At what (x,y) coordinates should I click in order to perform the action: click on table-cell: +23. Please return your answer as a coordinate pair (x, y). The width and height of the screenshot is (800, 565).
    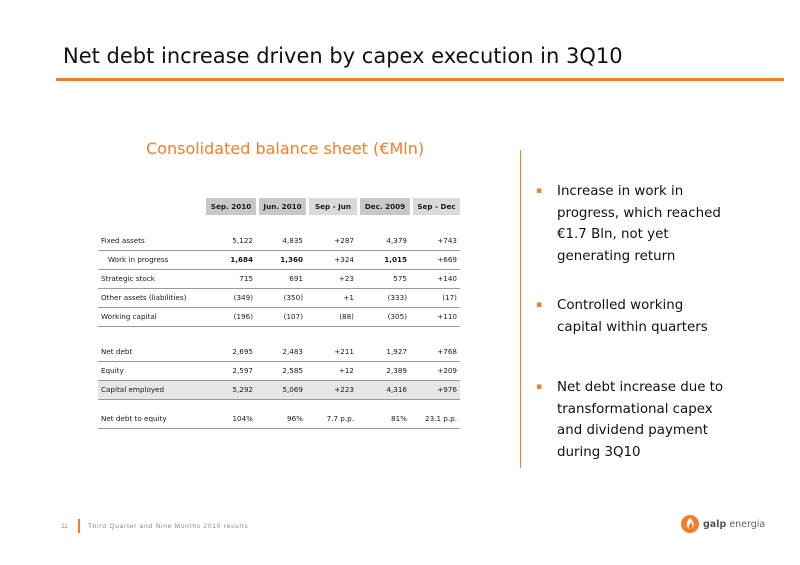
    Looking at the image, I should click on (333, 279).